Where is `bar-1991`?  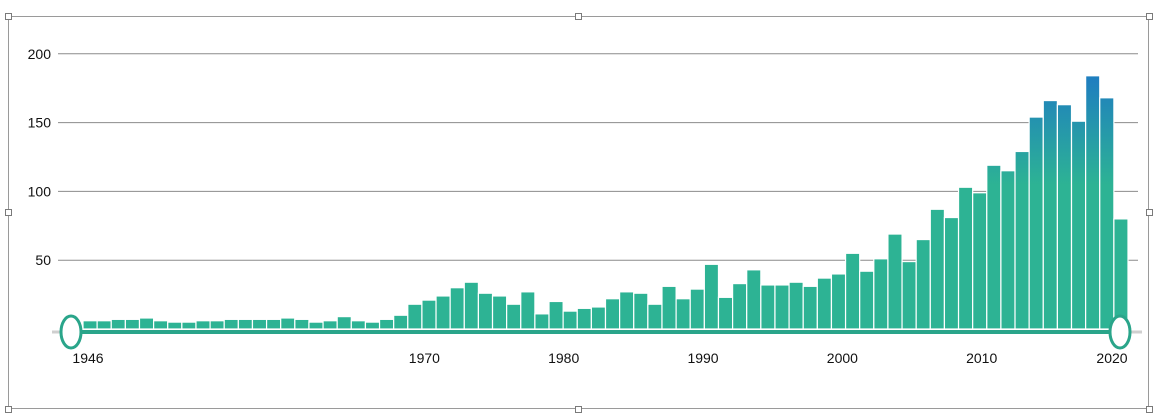
bar-1991 is located at coordinates (725, 313).